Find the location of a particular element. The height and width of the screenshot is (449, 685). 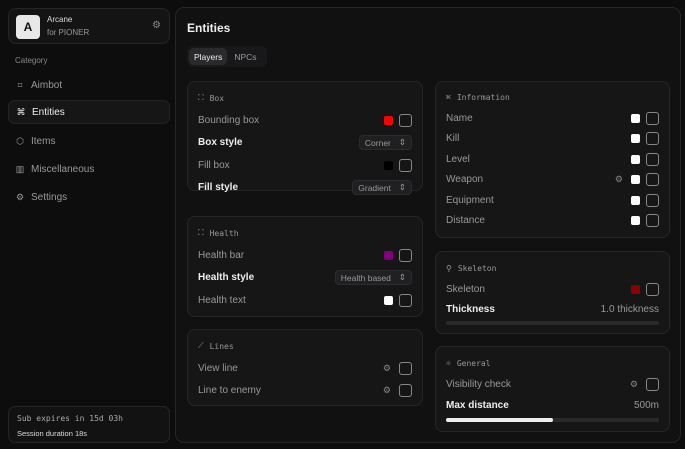

info-label: Name is located at coordinates (459, 118).